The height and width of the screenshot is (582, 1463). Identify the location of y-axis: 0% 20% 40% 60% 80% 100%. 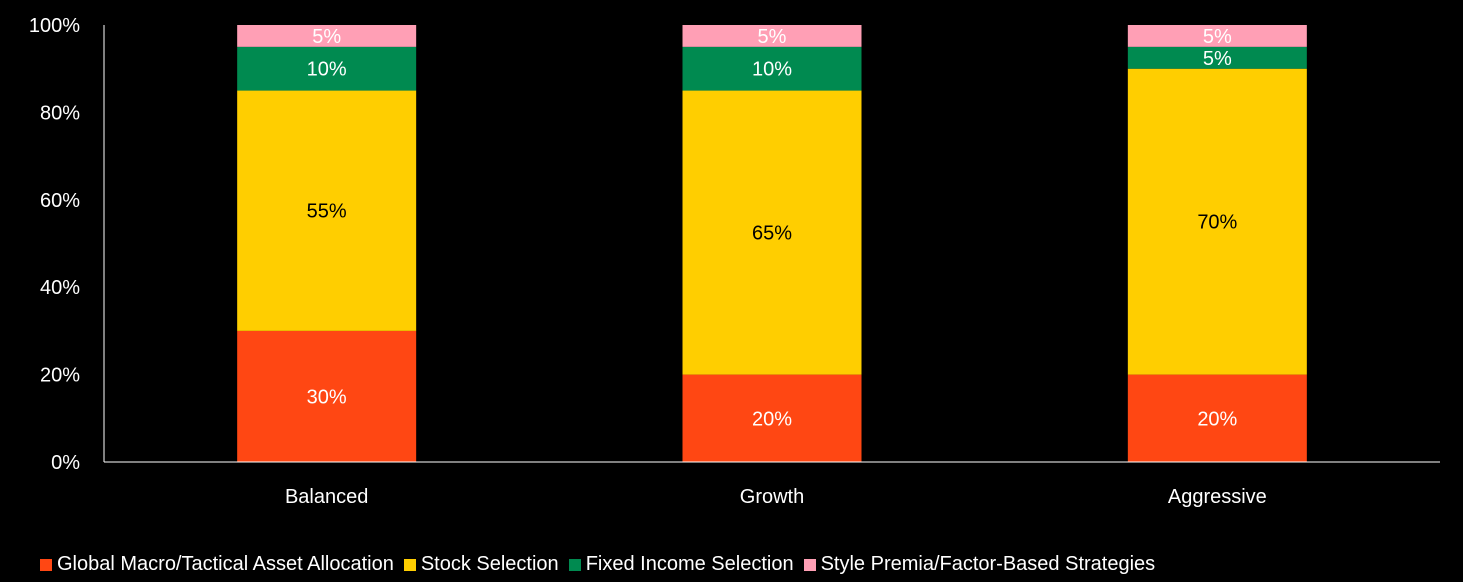
(67, 244).